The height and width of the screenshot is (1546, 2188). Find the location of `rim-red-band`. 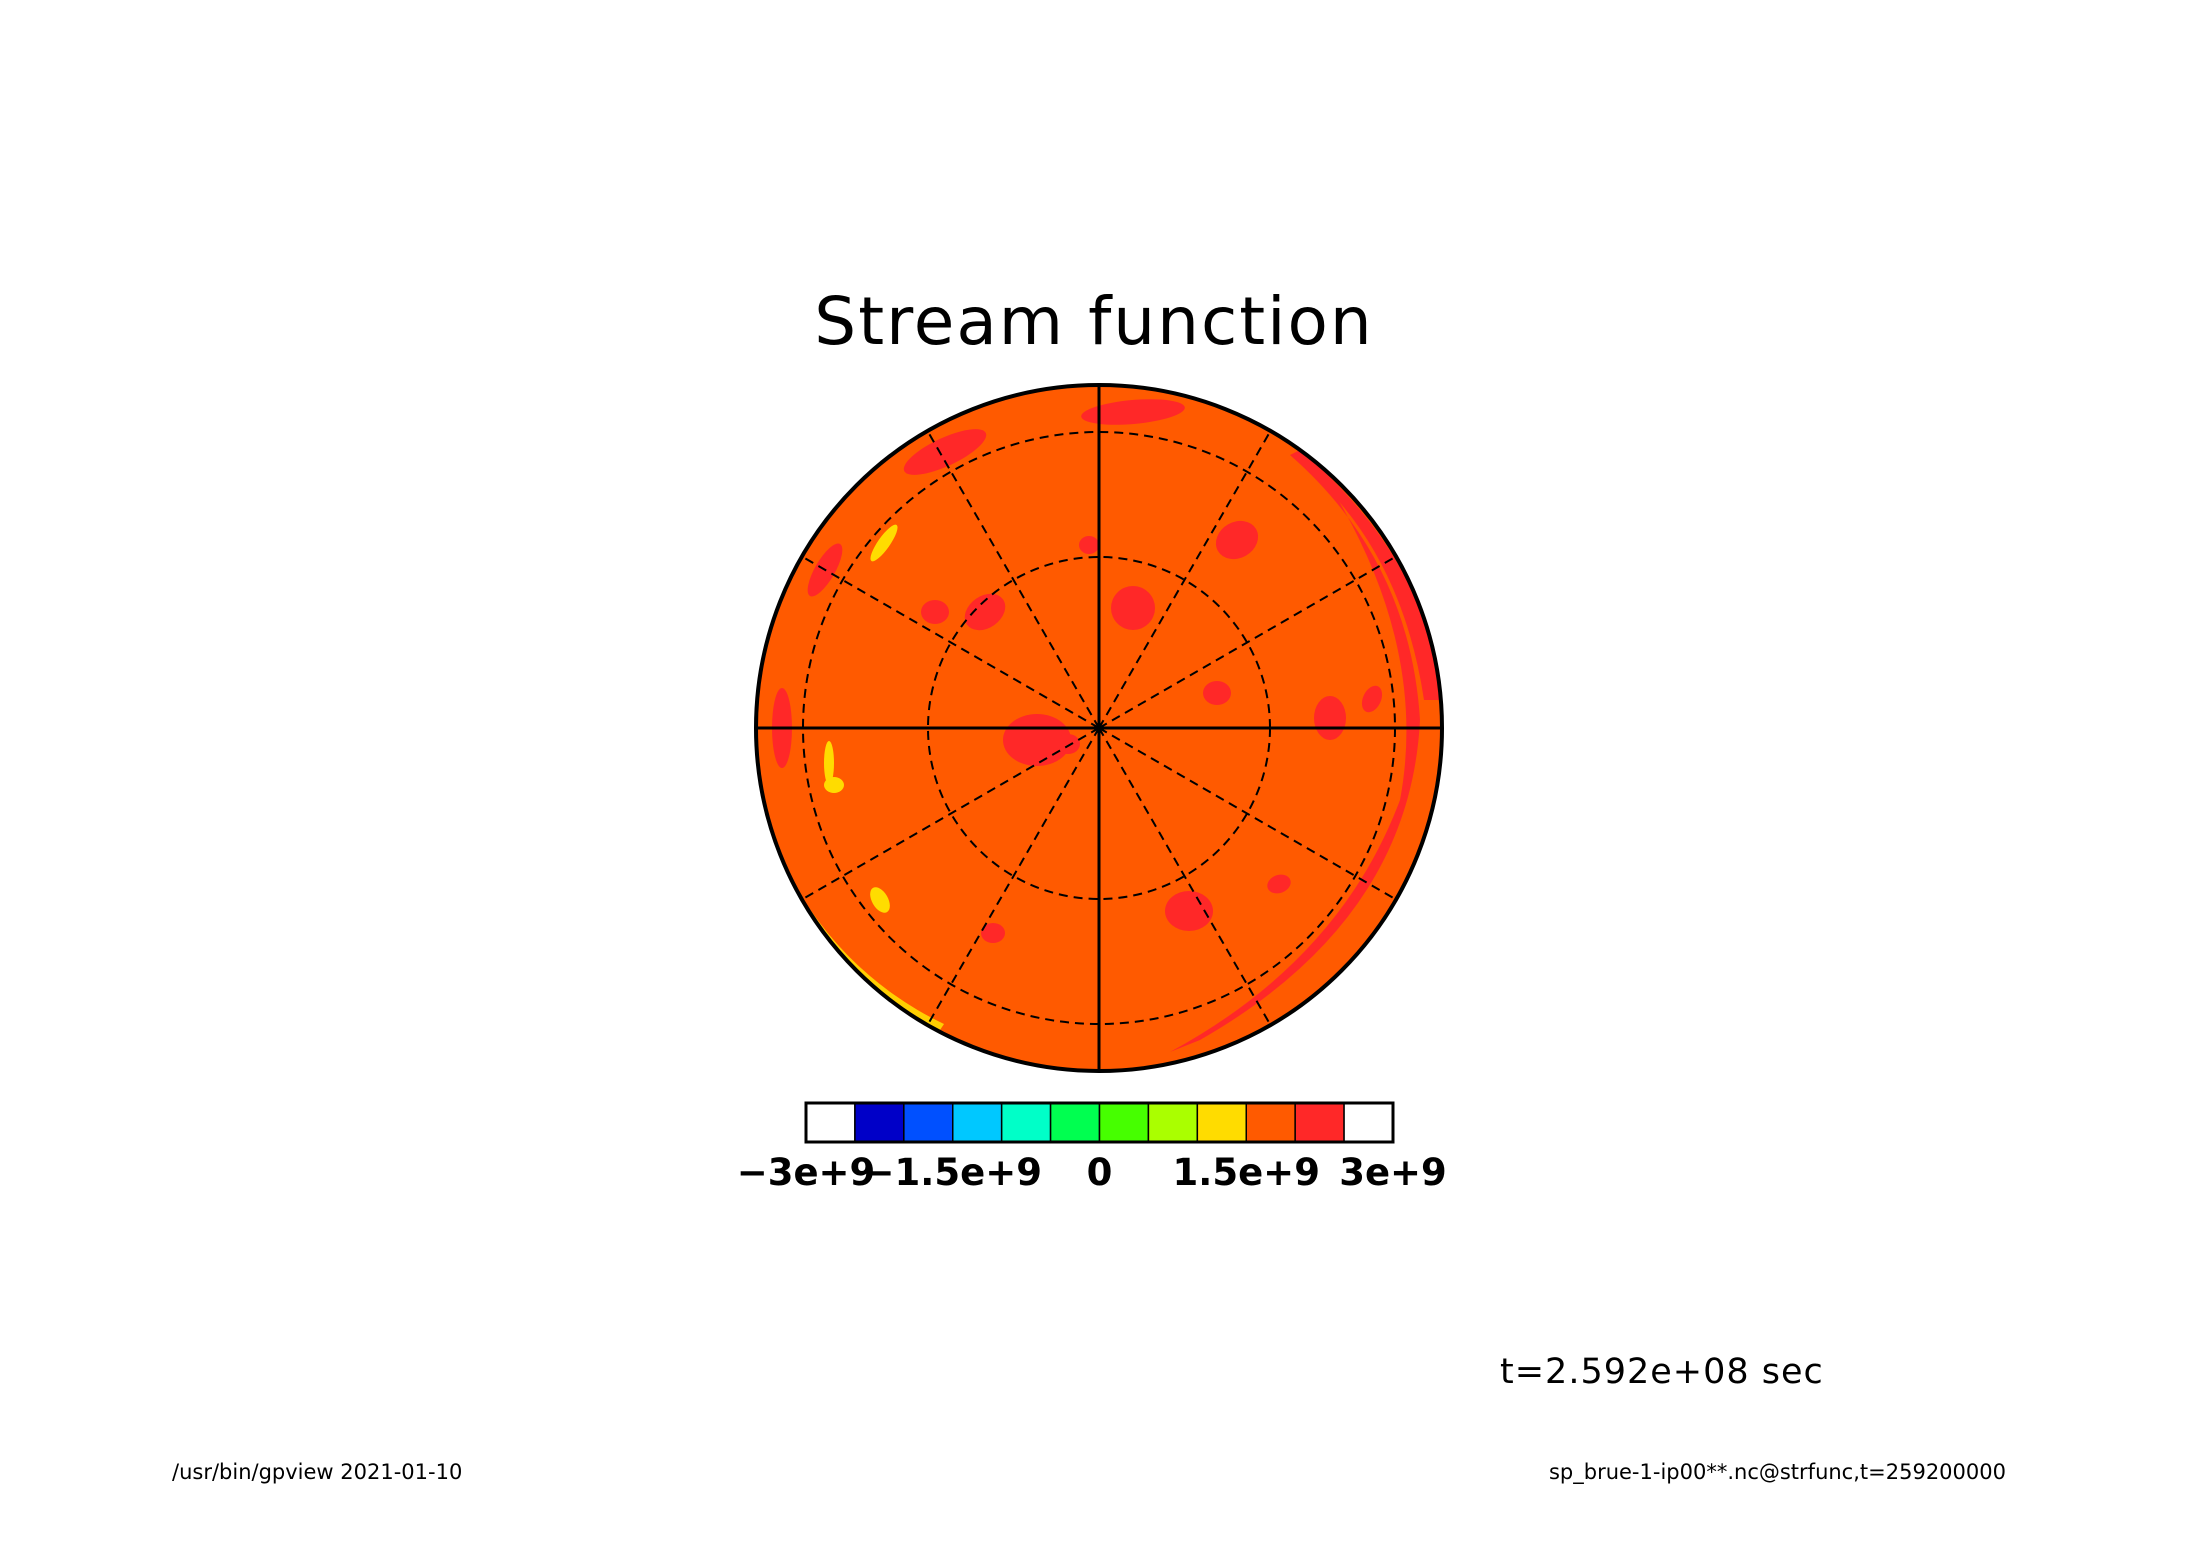

rim-red-band is located at coordinates (1295, 753).